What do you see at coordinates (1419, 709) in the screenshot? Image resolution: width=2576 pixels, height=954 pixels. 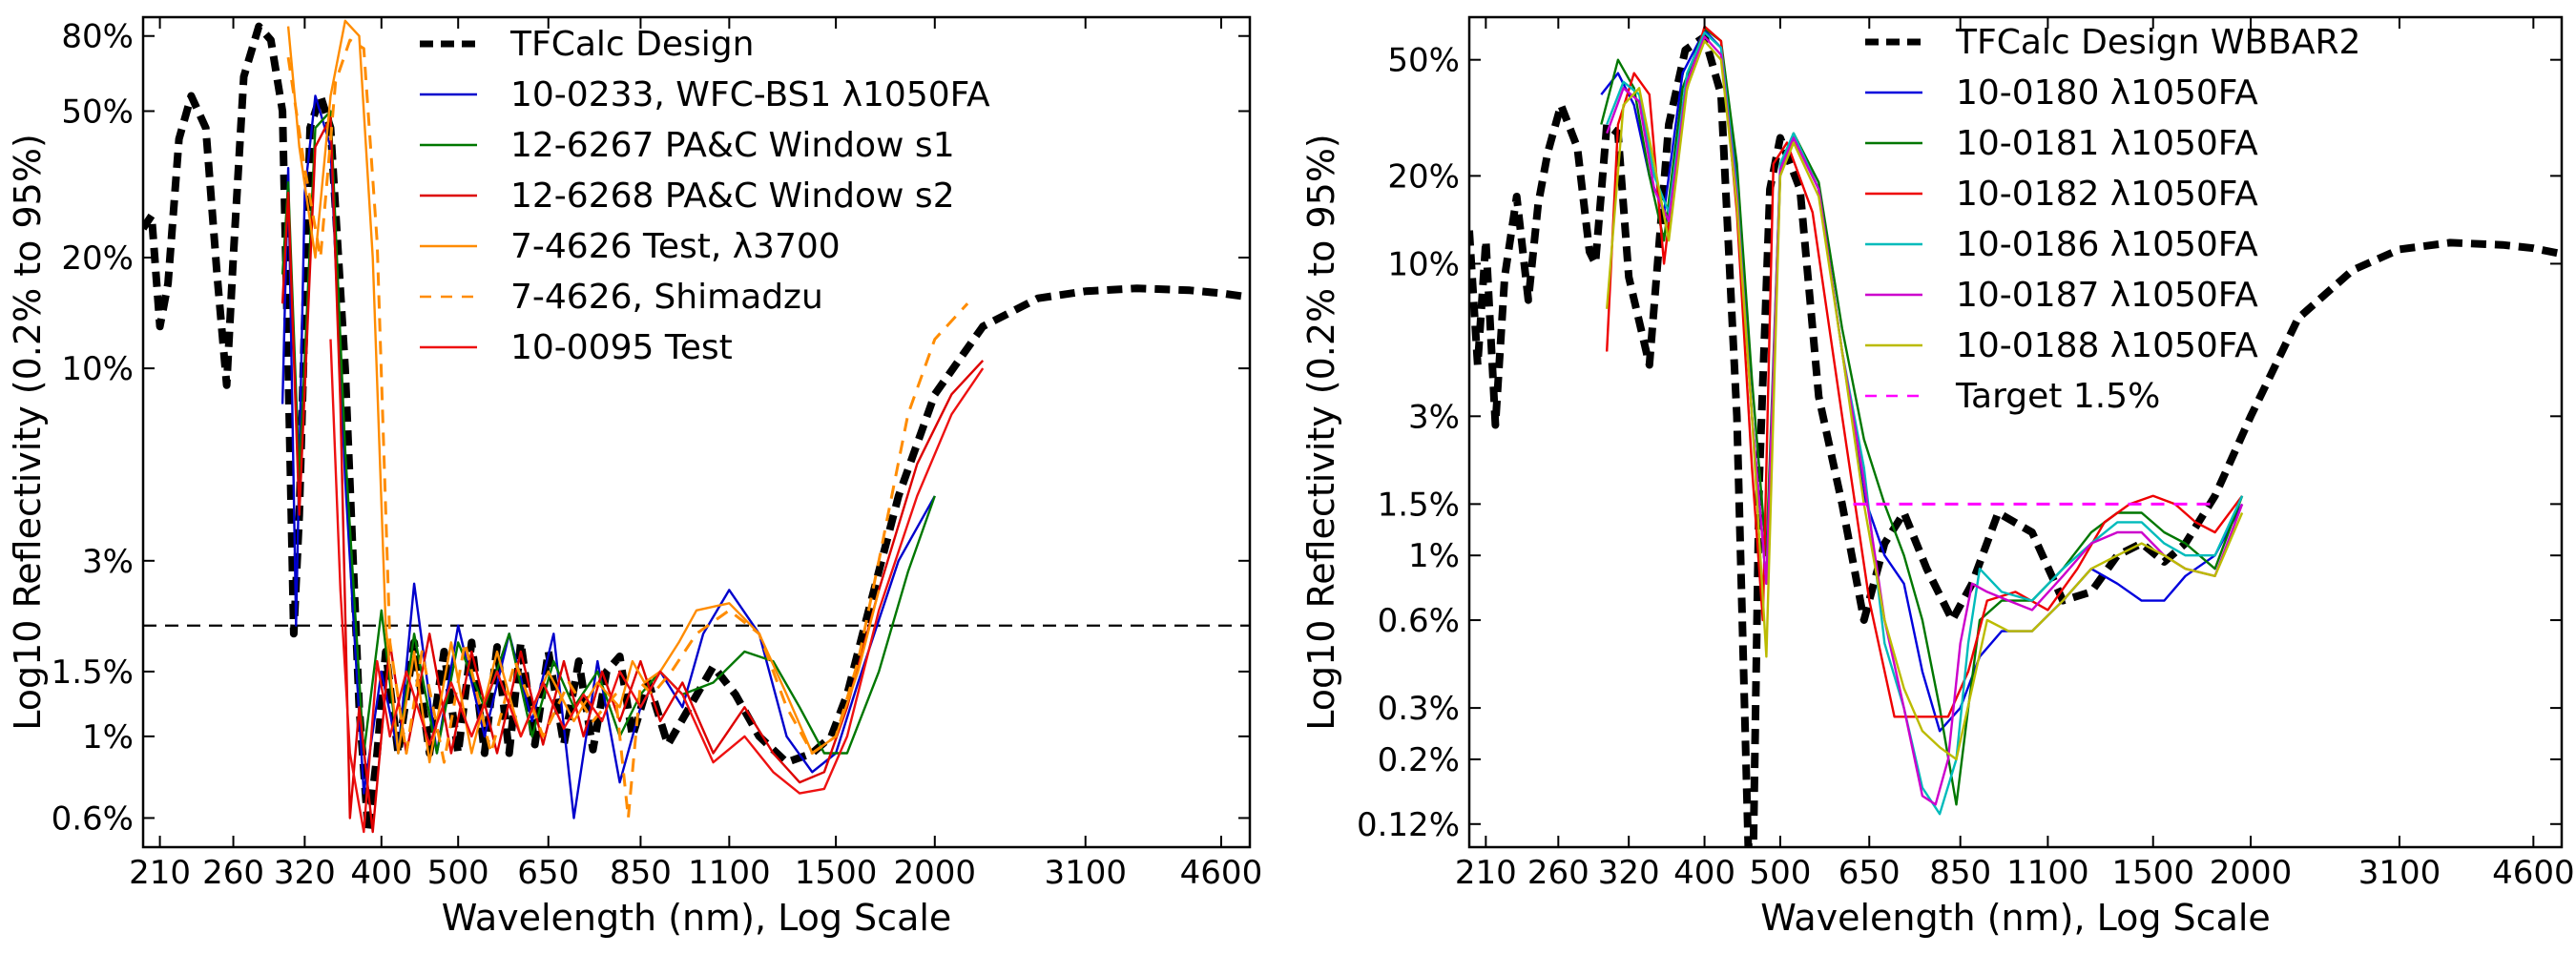 I see `y-tick-label: 0.3%` at bounding box center [1419, 709].